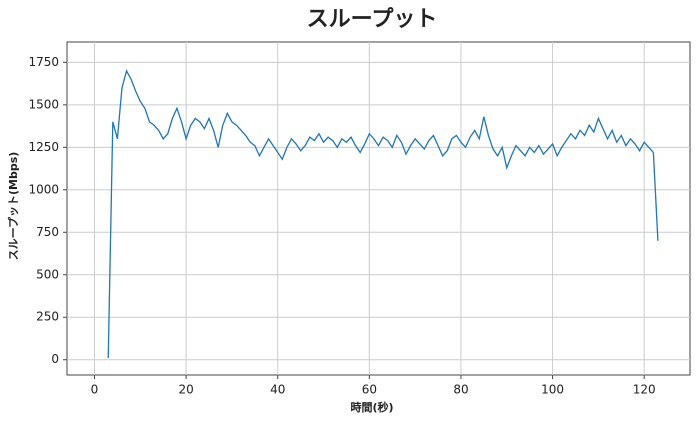 This screenshot has height=421, width=700. What do you see at coordinates (43, 62) in the screenshot?
I see `y-tick-label: 1750` at bounding box center [43, 62].